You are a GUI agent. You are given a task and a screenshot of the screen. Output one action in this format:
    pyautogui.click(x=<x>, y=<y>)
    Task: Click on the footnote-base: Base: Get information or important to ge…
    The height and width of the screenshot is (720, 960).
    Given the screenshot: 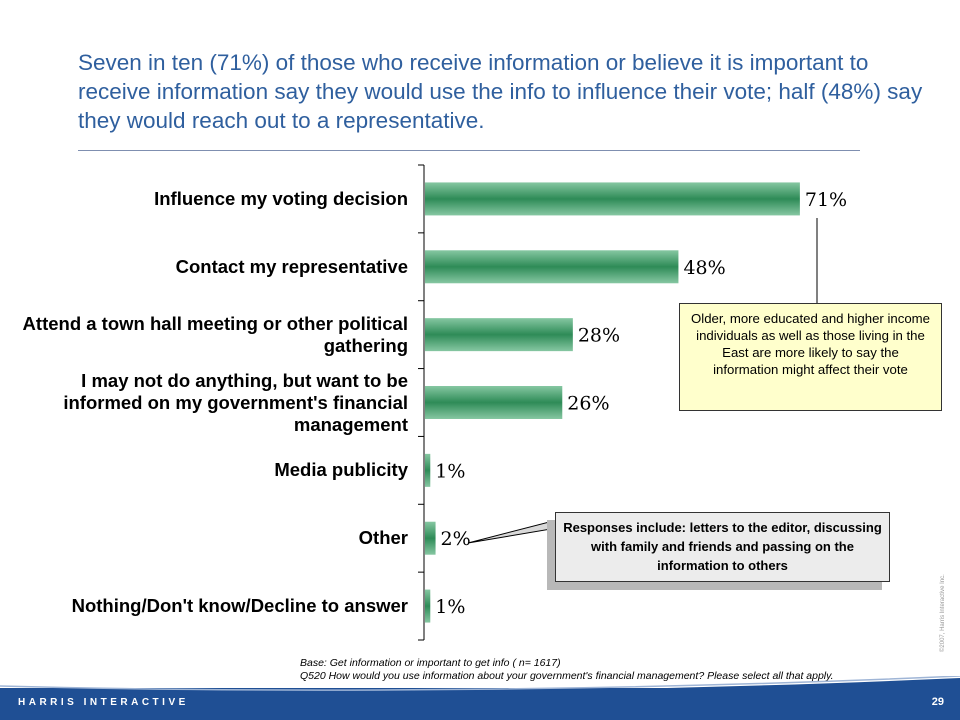 What is the action you would take?
    pyautogui.click(x=430, y=663)
    